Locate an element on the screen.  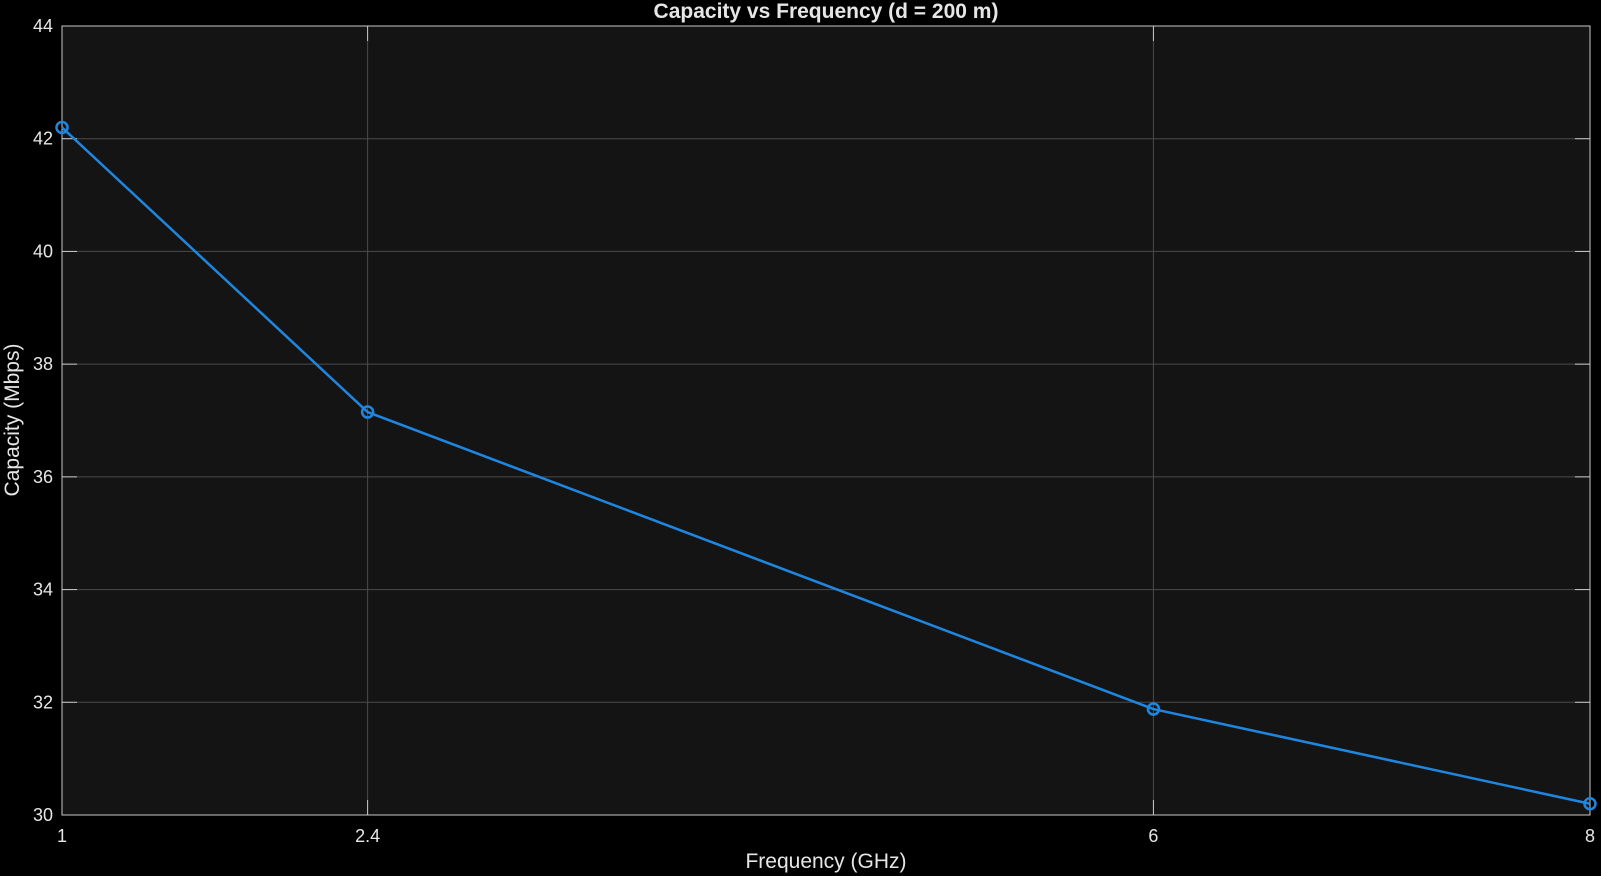
x-tick-label: 6 is located at coordinates (1153, 836).